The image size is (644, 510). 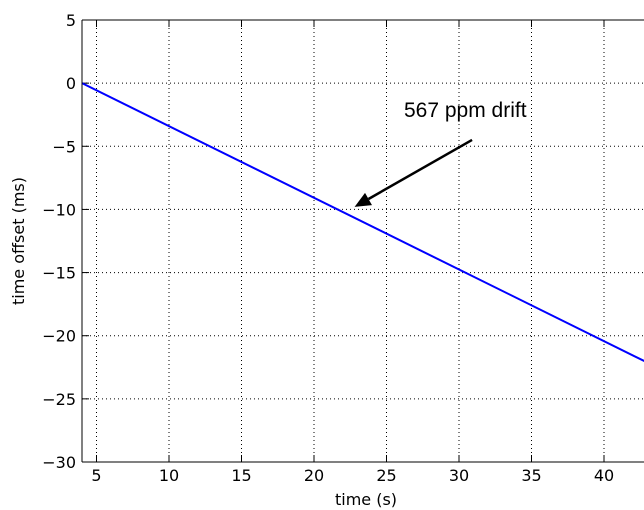 I want to click on x-tick-label: 20, so click(x=314, y=475).